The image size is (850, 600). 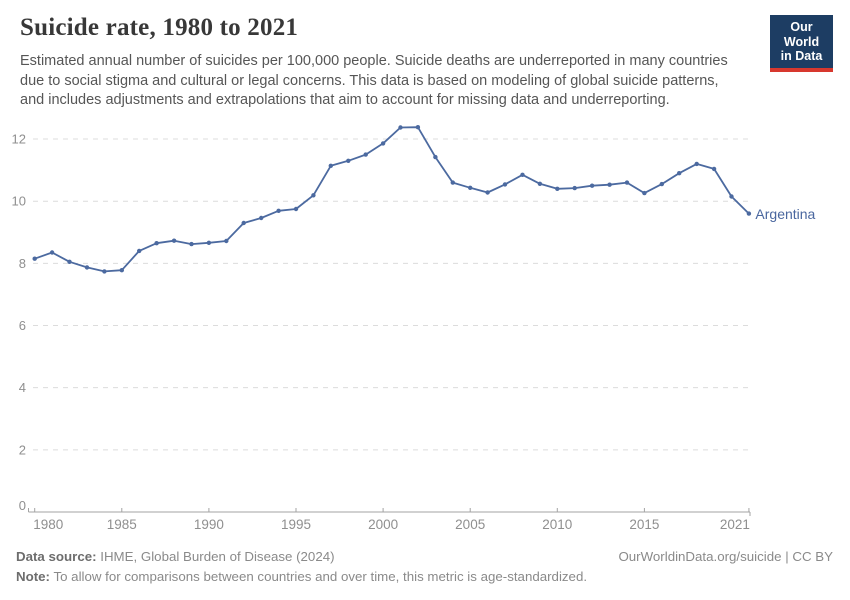 I want to click on data-point-2000, so click(x=383, y=143).